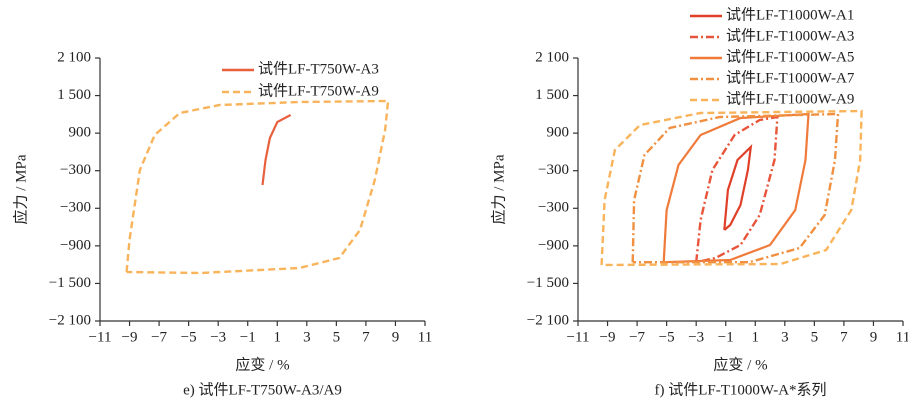 This screenshot has width=908, height=406. Describe the element at coordinates (790, 35) in the screenshot. I see `legend-label: 试件LF-T1000W-A3` at that location.